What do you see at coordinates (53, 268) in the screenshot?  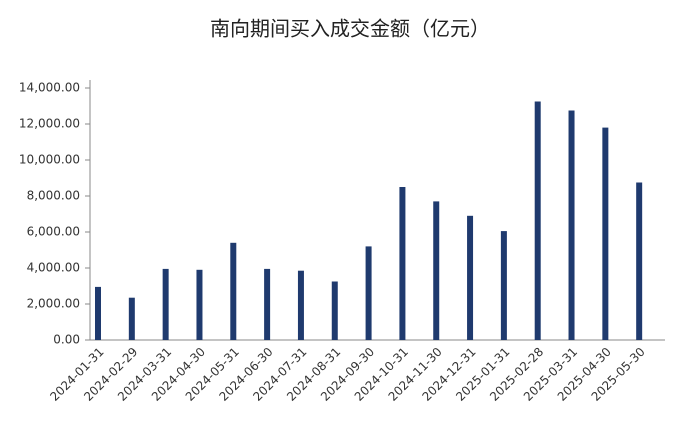 I see `y-tick-label: 4,000.00` at bounding box center [53, 268].